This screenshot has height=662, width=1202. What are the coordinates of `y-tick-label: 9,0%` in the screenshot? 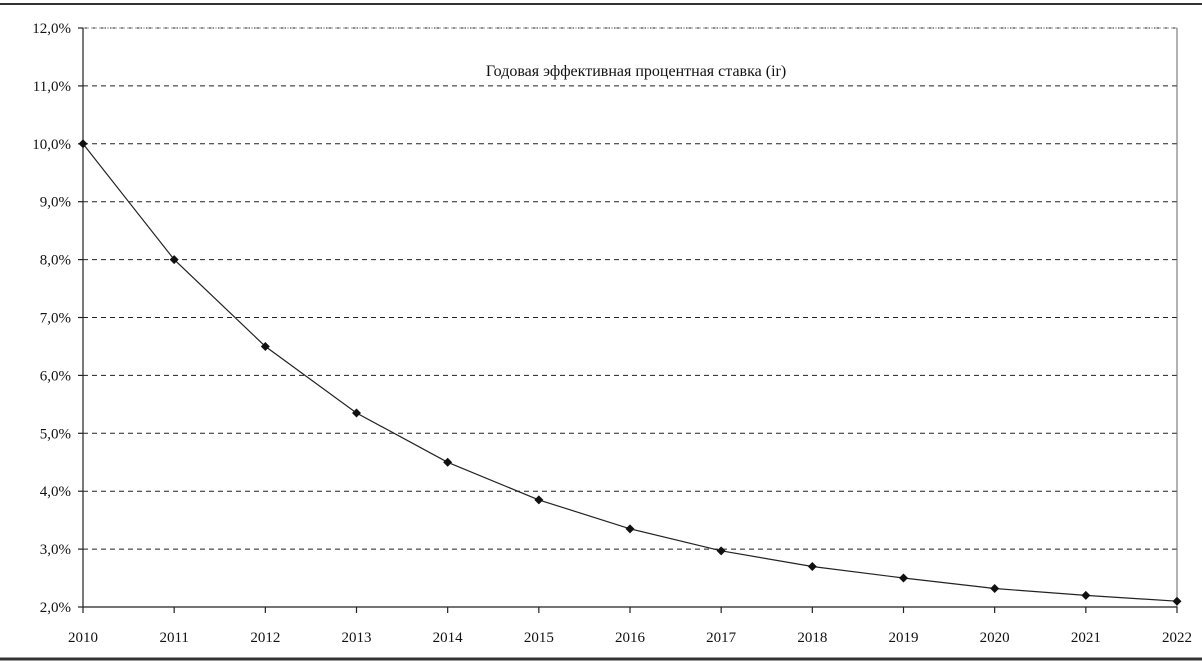 It's located at (55, 203).